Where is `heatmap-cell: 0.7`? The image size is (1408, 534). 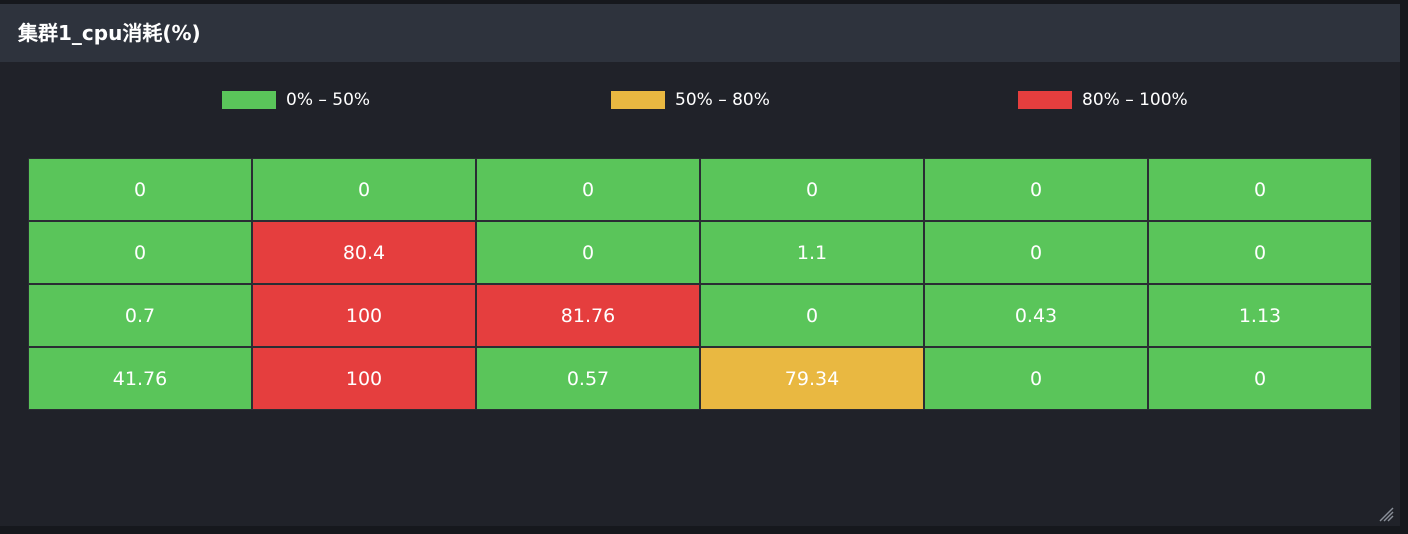
heatmap-cell: 0.7 is located at coordinates (140, 315).